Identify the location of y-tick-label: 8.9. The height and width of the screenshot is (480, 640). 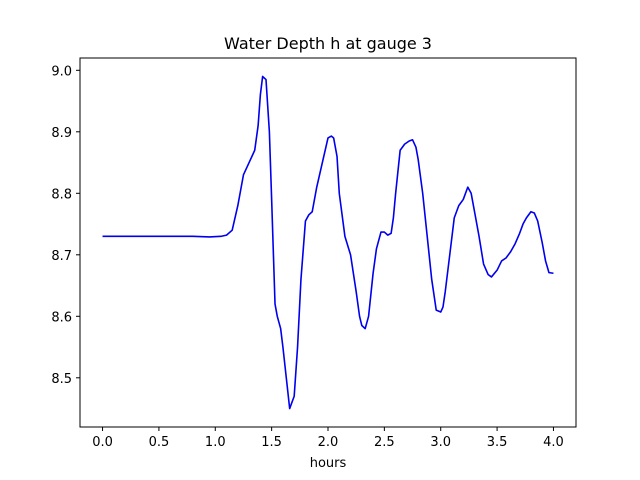
(61, 133).